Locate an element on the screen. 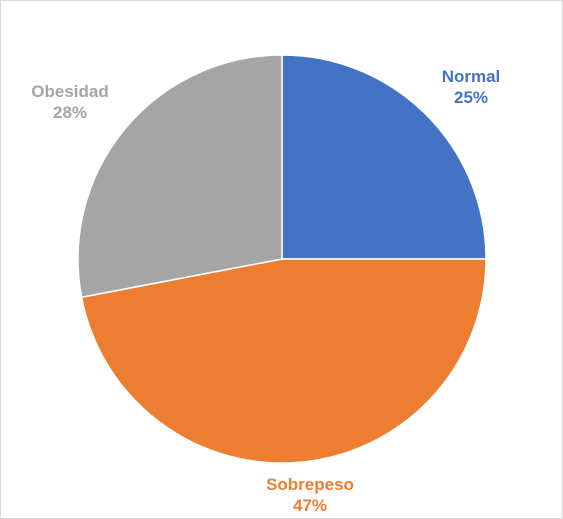 This screenshot has width=563, height=519. pie-slice-normal is located at coordinates (384, 157).